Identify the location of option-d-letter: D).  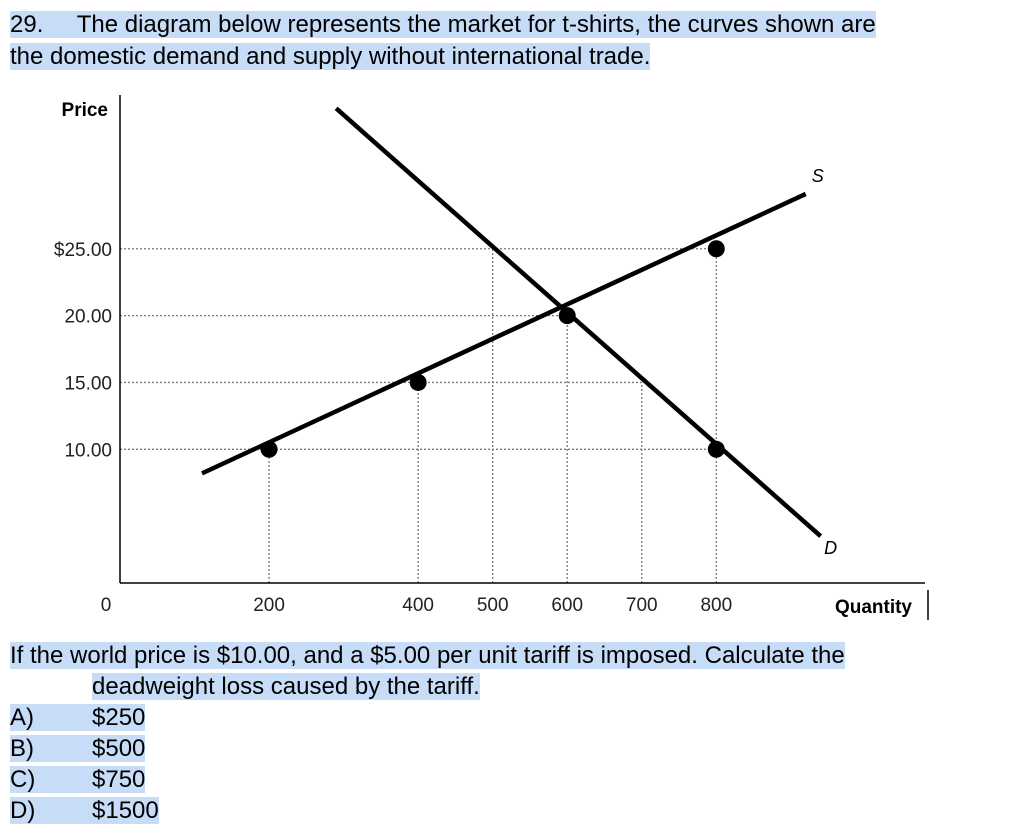
(23, 810).